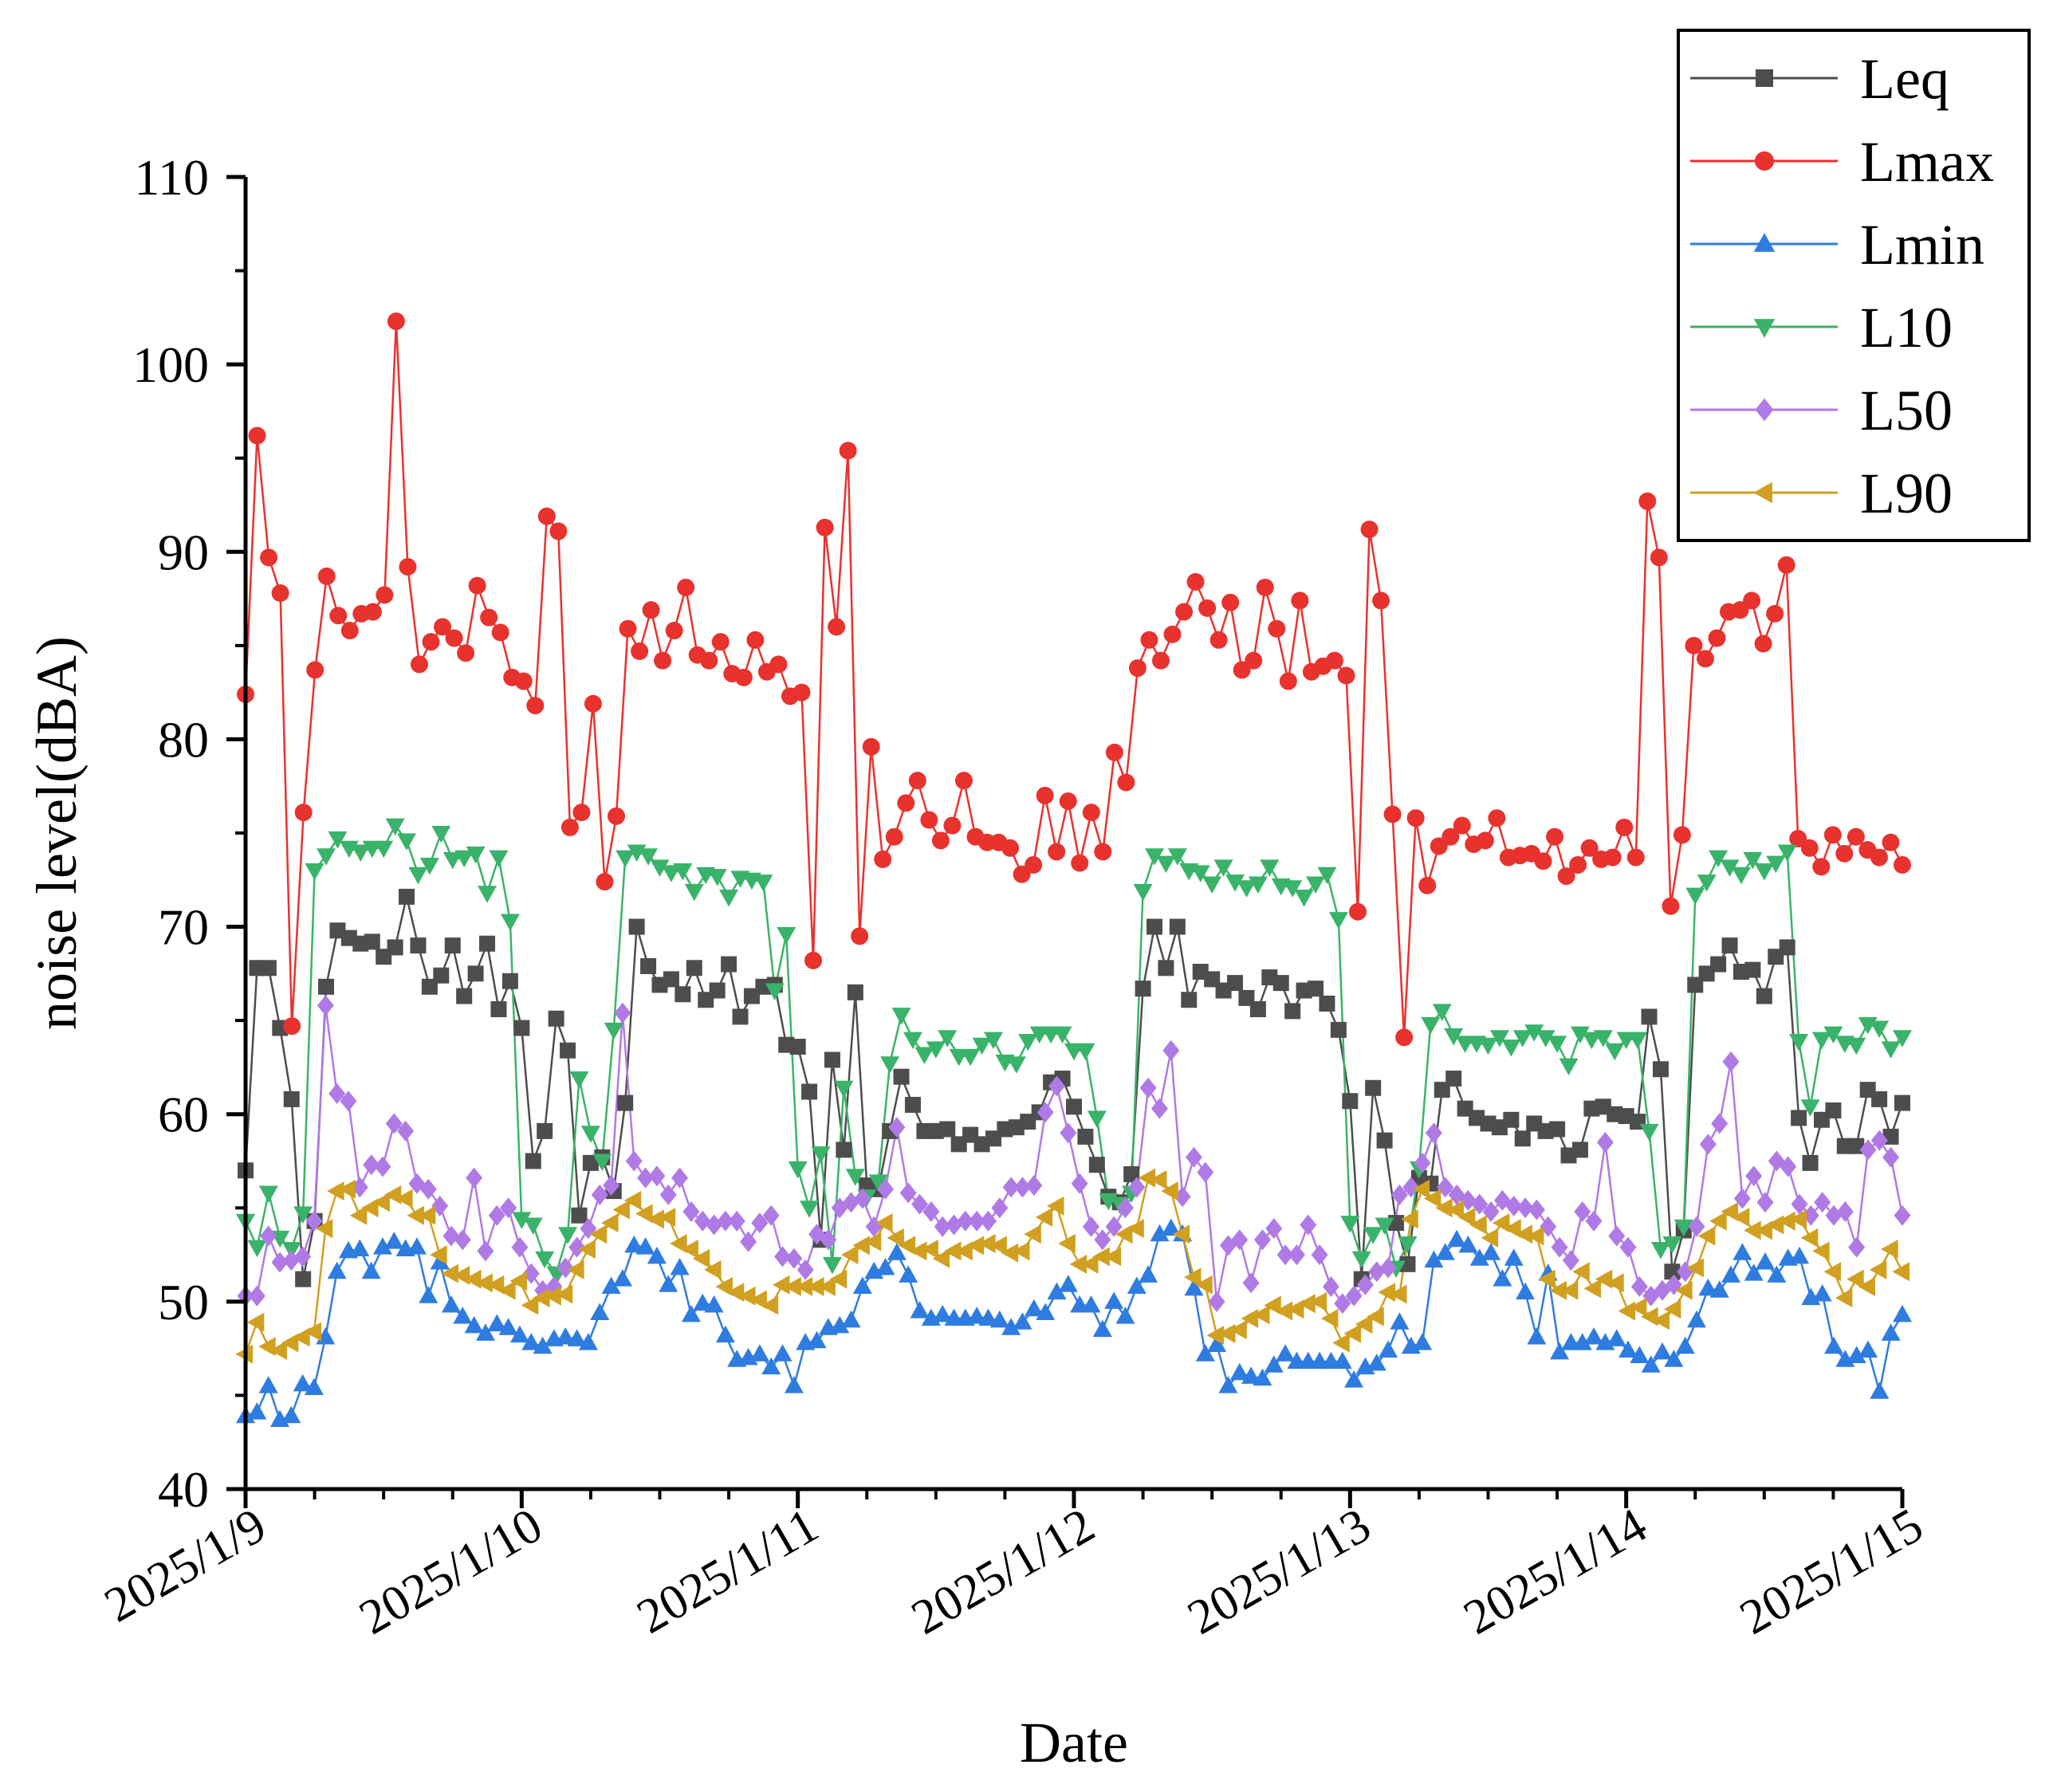  I want to click on legend-item-lmax: Lmax, so click(1842, 162).